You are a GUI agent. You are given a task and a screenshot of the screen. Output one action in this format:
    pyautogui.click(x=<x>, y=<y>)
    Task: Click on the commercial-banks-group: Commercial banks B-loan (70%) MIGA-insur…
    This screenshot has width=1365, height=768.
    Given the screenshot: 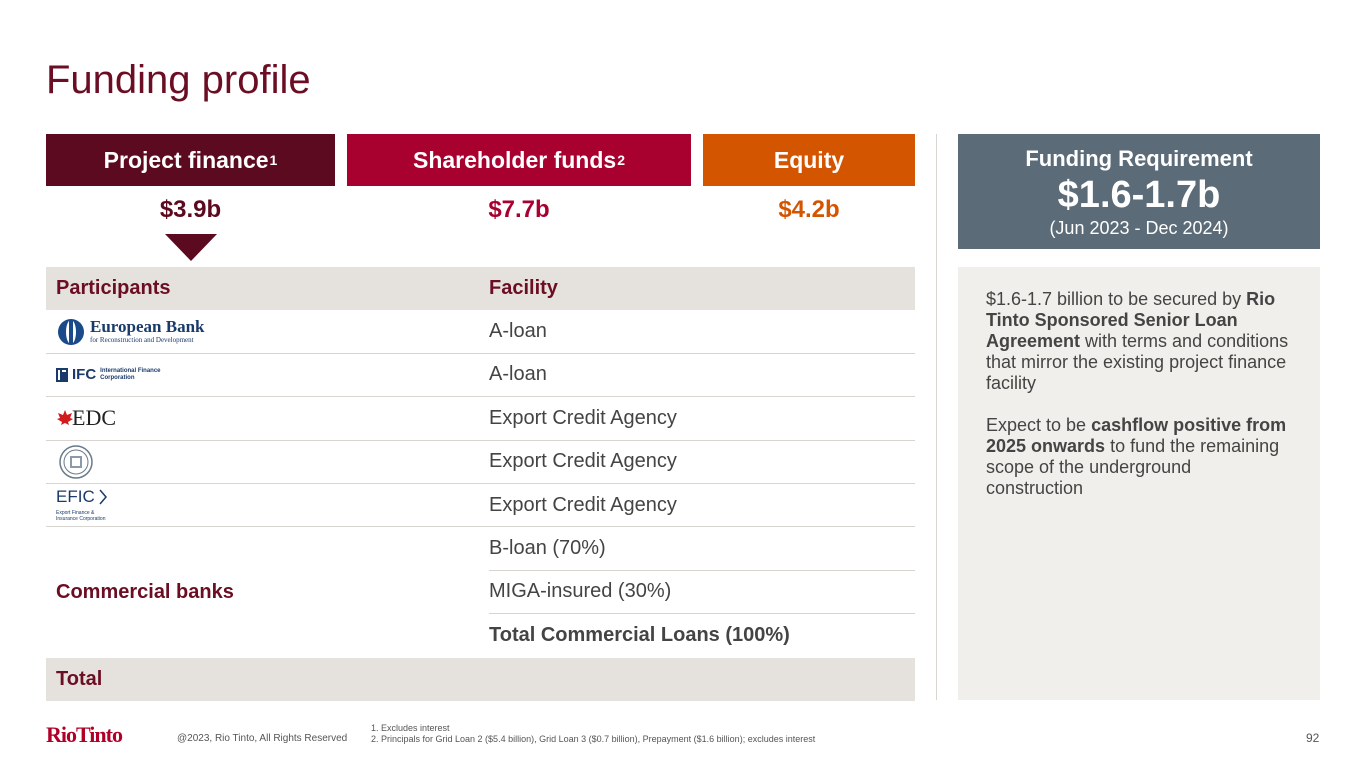 What is the action you would take?
    pyautogui.click(x=480, y=592)
    